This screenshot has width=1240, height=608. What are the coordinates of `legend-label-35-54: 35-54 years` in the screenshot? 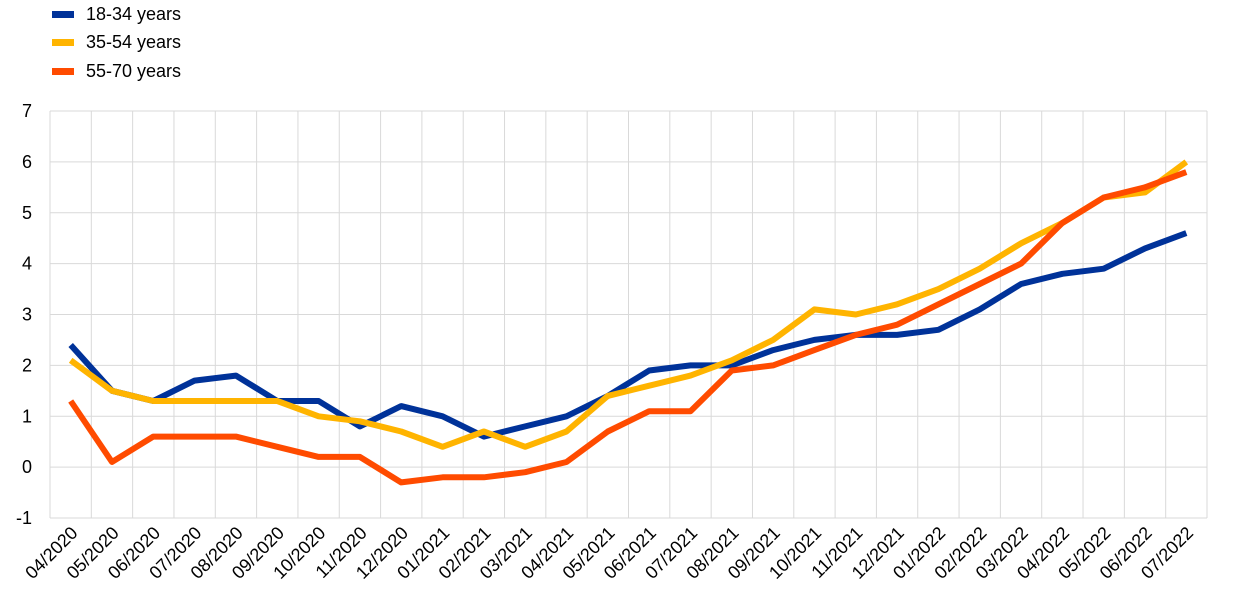 It's located at (134, 42).